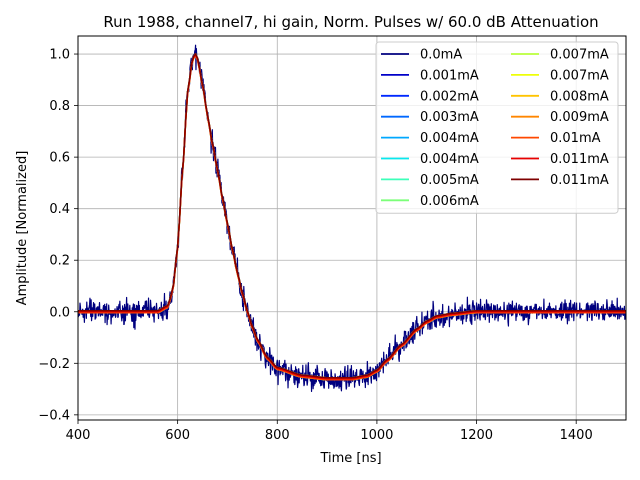 The height and width of the screenshot is (480, 640). What do you see at coordinates (59, 106) in the screenshot?
I see `y-tick-label: 0.8` at bounding box center [59, 106].